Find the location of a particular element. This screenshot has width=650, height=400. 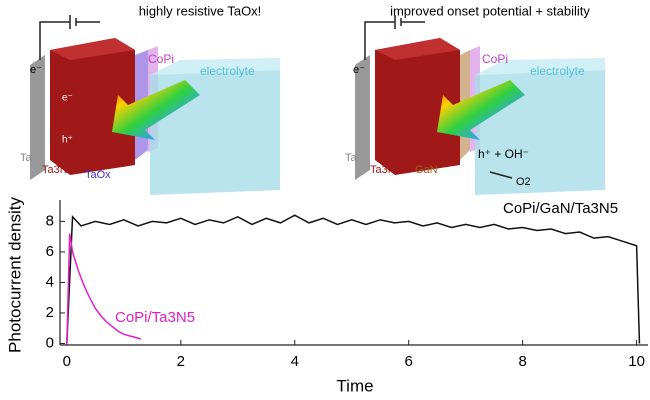

schematic-title: improved onset potential + stability is located at coordinates (490, 10).